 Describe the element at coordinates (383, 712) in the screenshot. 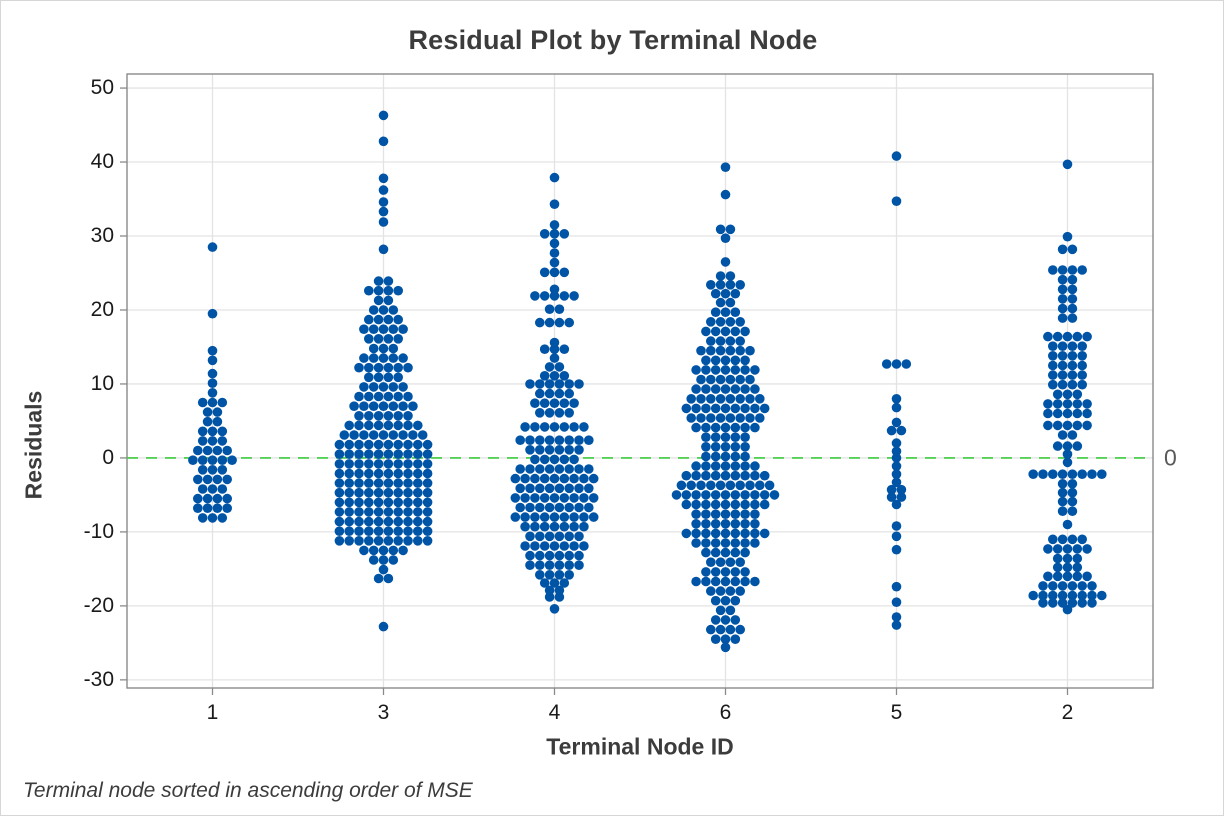

I see `x-tick-label: 3` at that location.